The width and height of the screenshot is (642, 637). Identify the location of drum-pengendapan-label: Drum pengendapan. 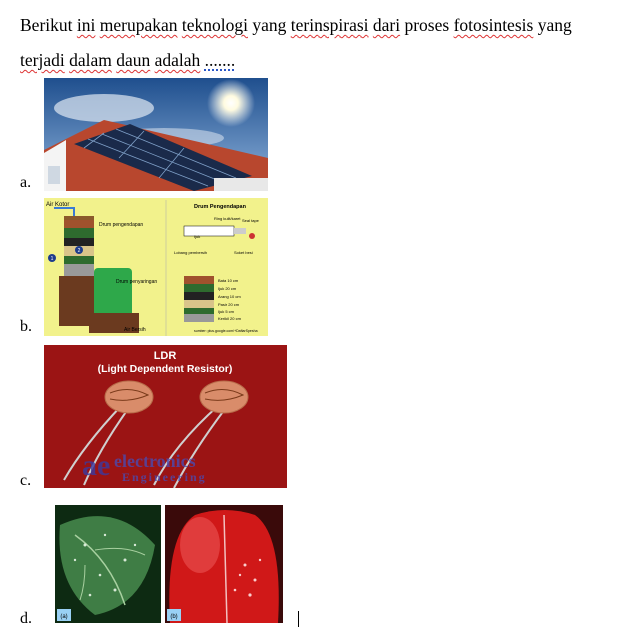
(121, 225).